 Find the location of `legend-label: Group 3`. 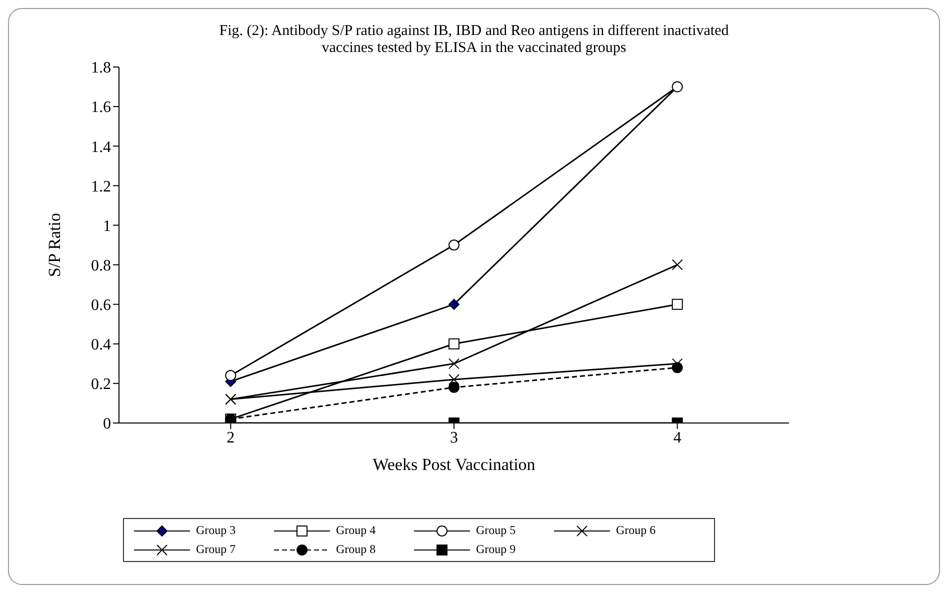

legend-label: Group 3 is located at coordinates (216, 530).